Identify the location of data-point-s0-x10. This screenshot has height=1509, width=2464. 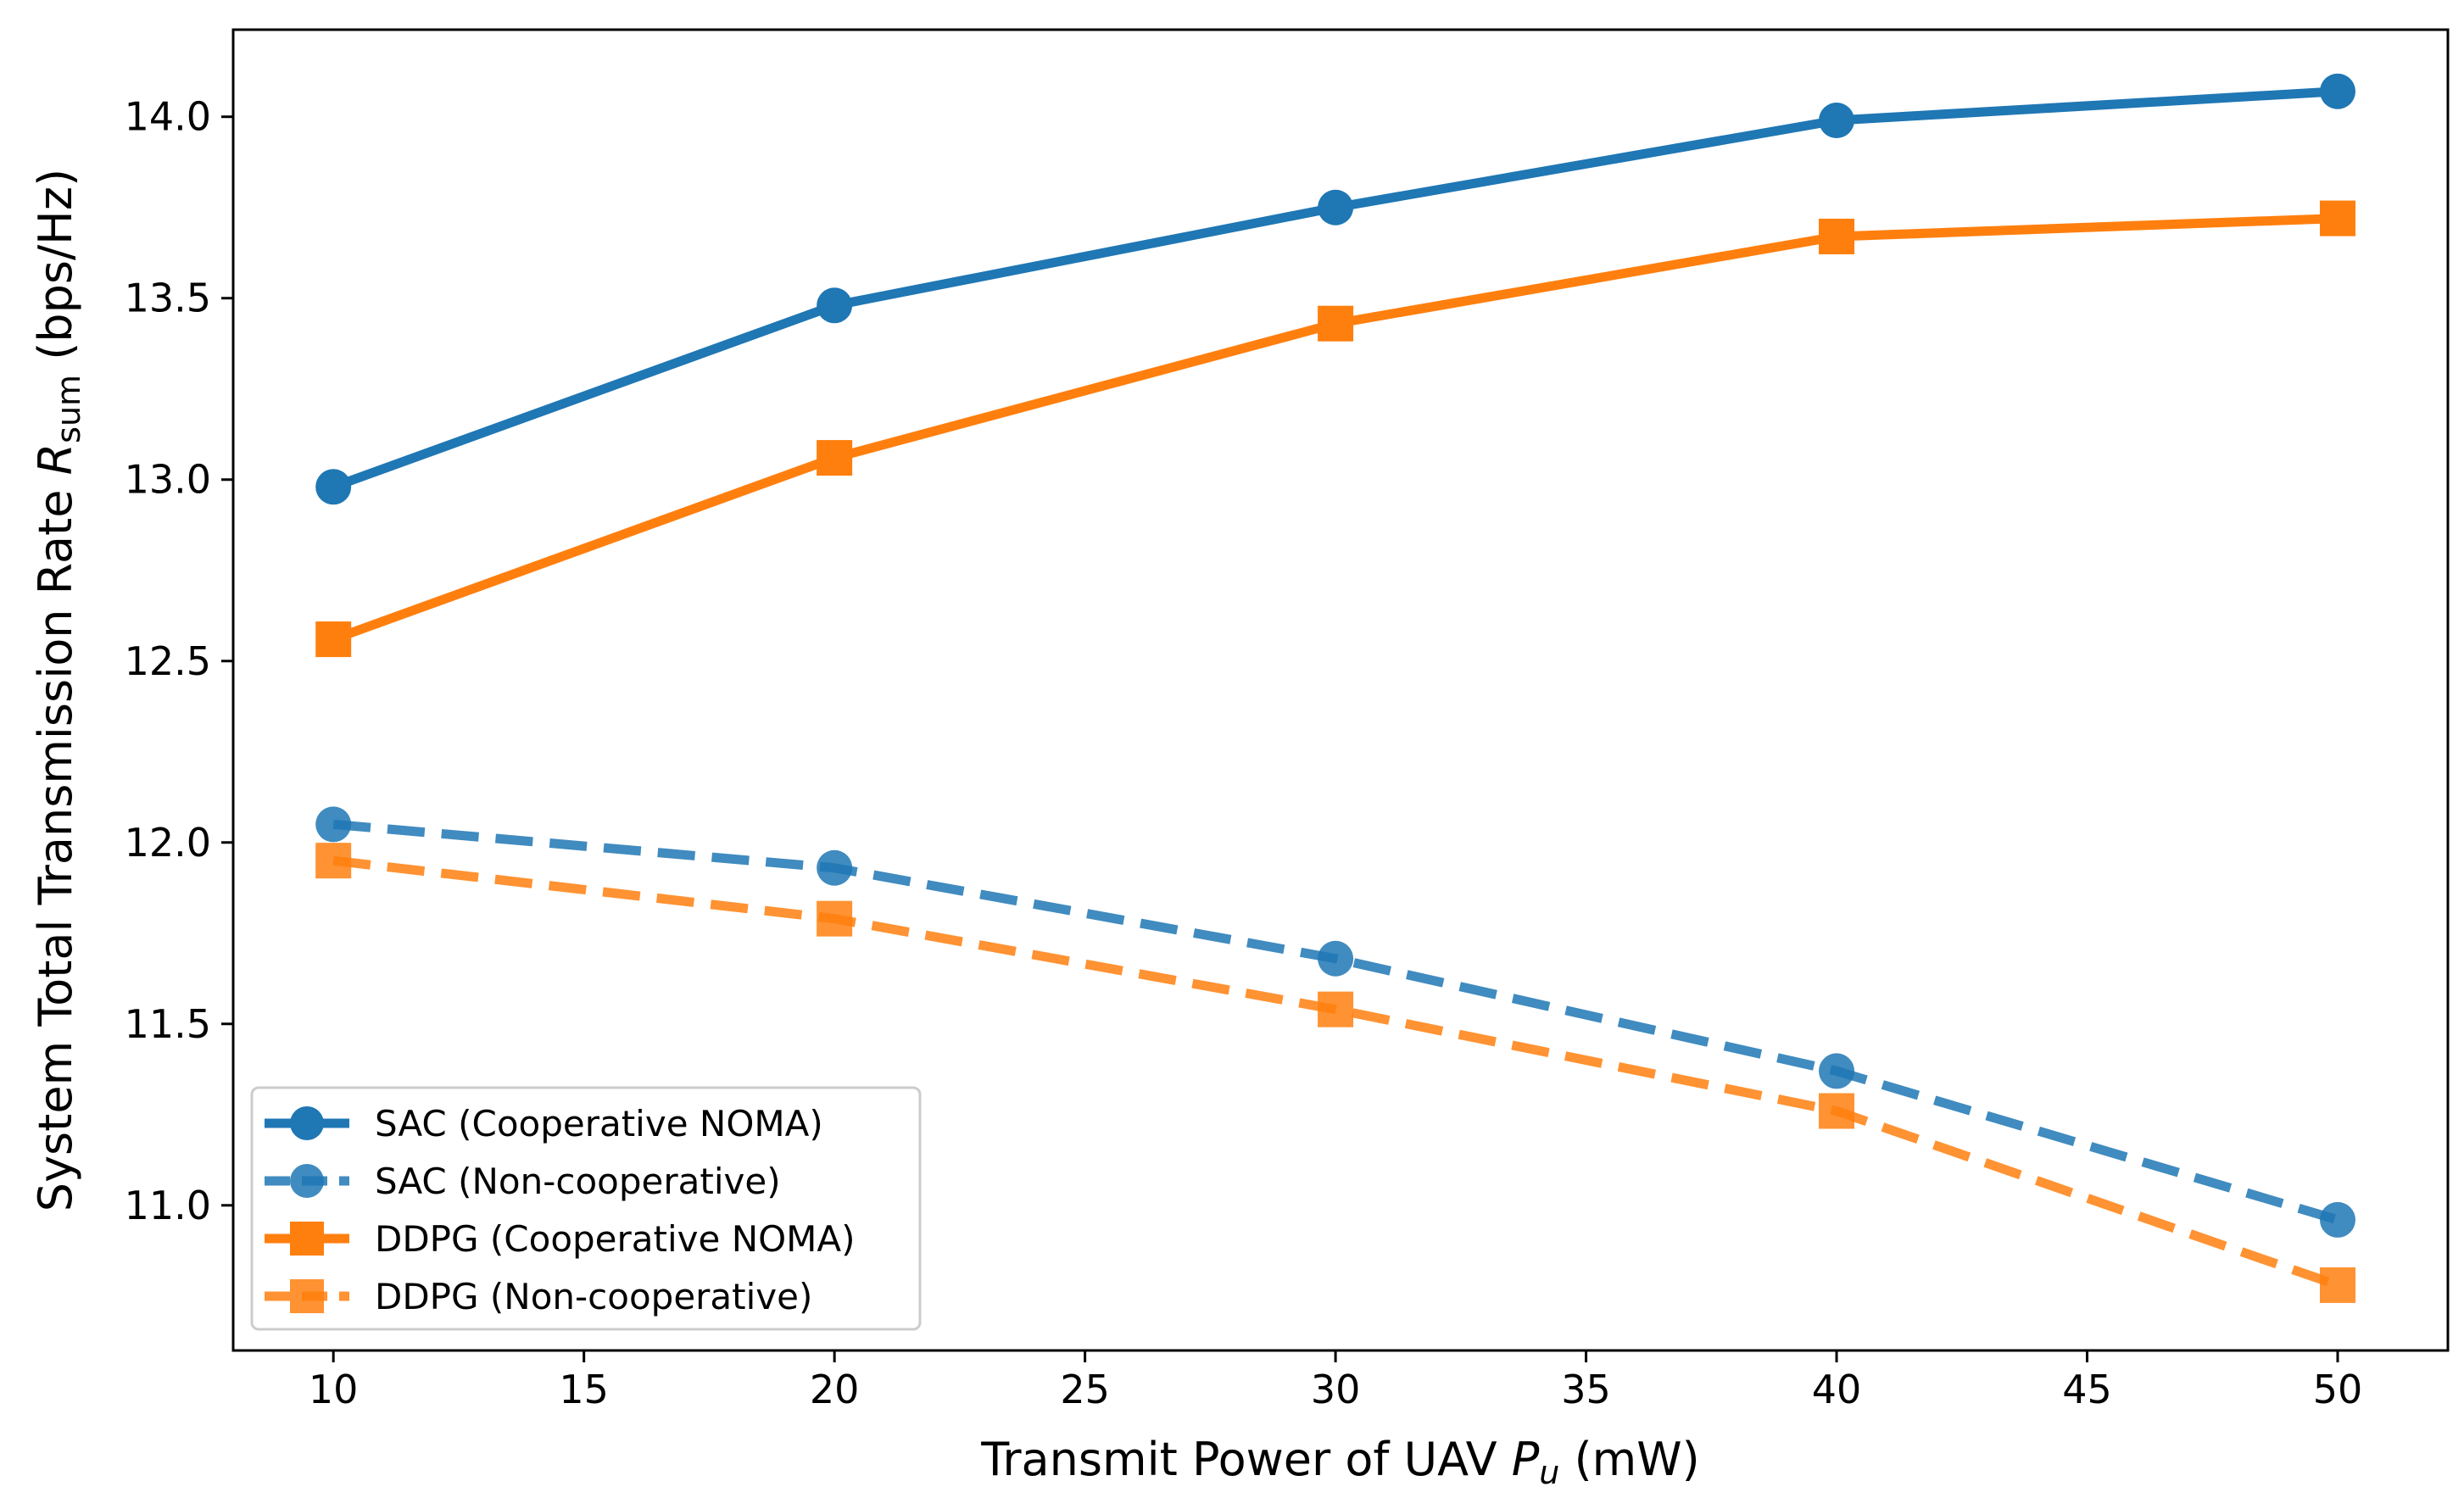
(333, 487).